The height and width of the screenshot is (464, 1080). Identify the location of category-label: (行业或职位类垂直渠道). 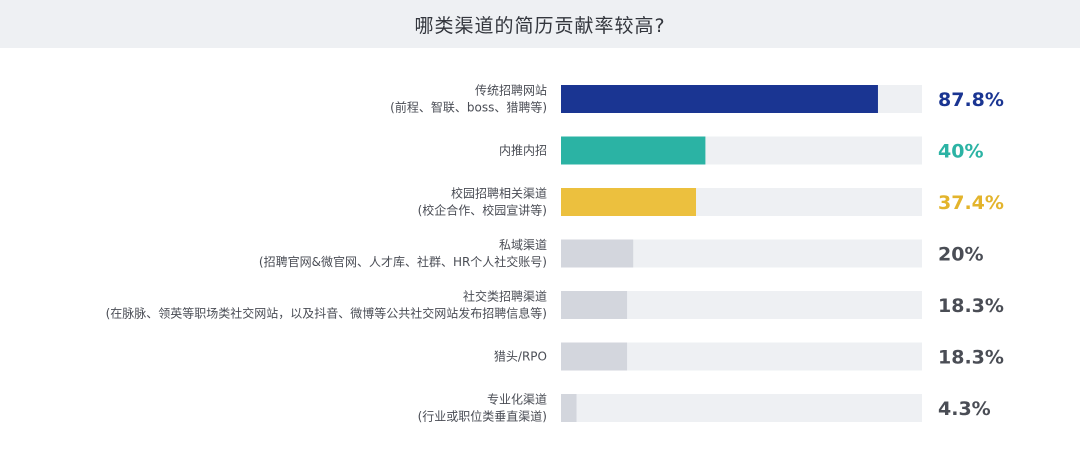
(482, 416).